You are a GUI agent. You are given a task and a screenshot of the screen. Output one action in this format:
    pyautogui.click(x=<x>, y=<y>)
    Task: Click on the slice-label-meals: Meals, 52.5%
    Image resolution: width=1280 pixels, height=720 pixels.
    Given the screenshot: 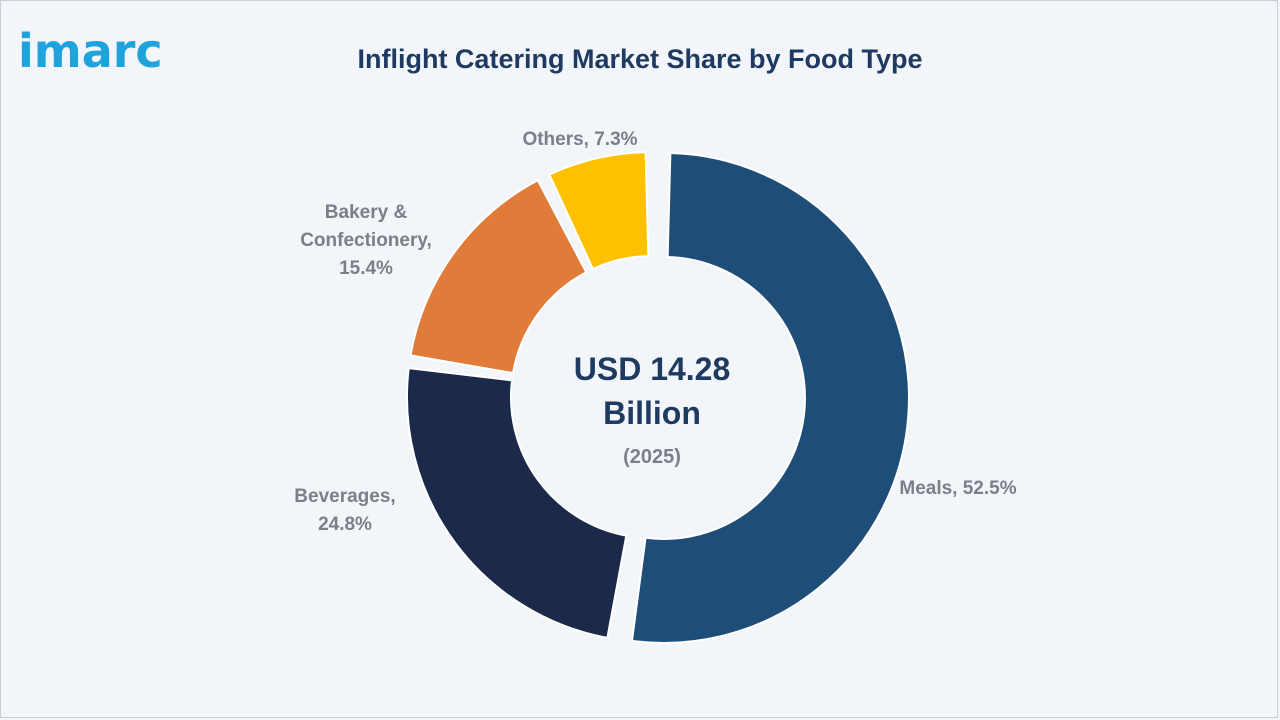 What is the action you would take?
    pyautogui.click(x=957, y=488)
    